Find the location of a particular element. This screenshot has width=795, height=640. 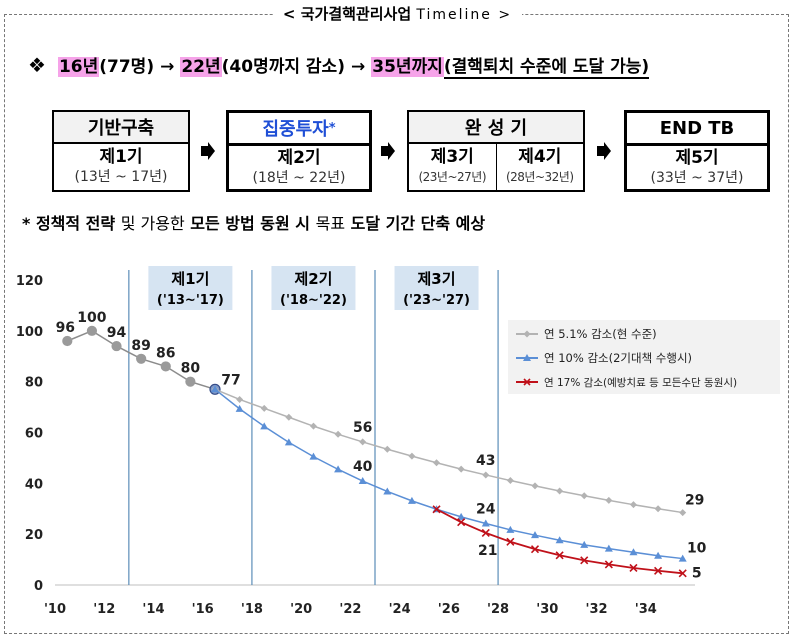

note-part: 목표 is located at coordinates (330, 223).